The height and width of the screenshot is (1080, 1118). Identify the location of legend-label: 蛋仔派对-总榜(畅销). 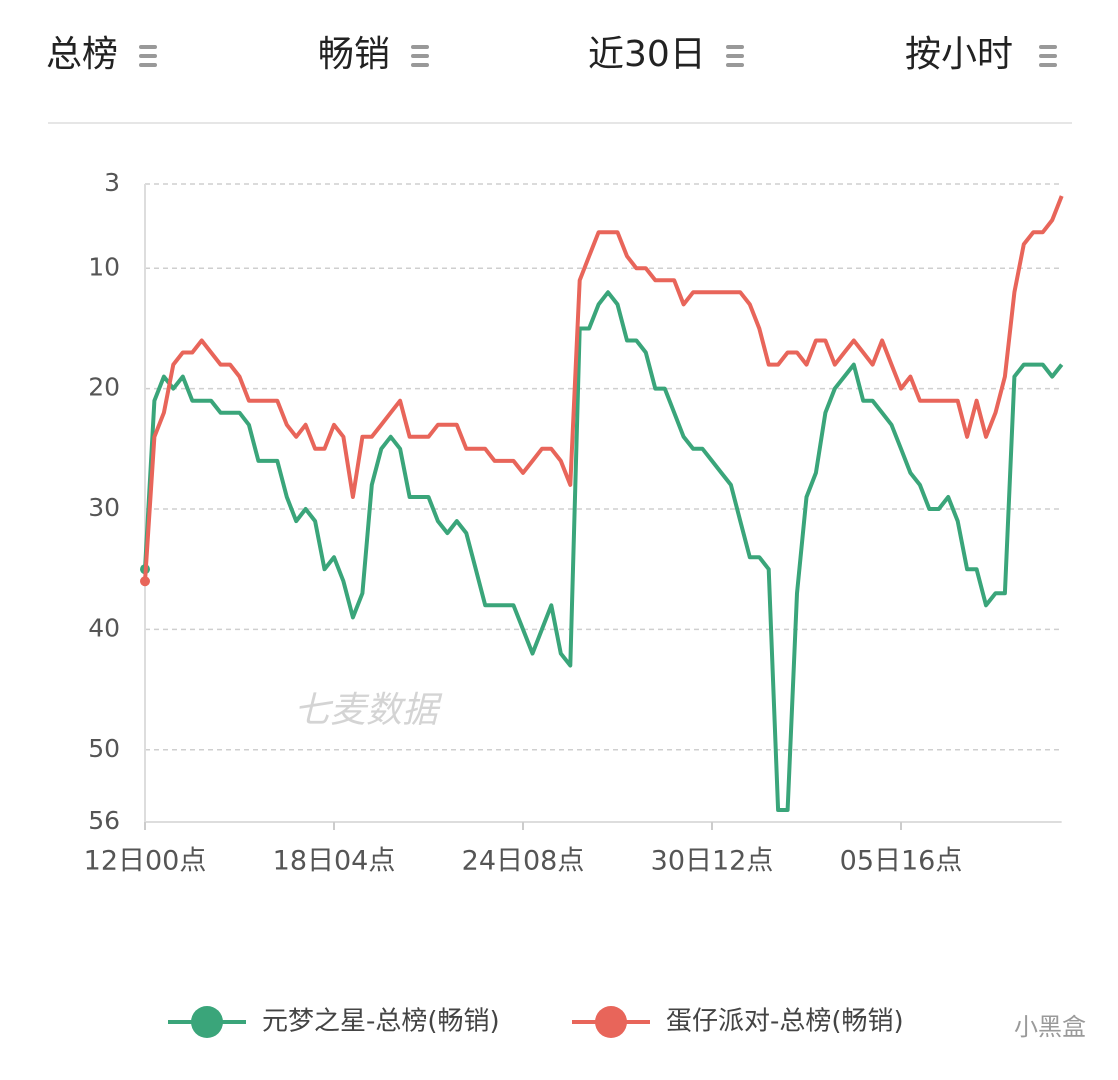
(785, 1022).